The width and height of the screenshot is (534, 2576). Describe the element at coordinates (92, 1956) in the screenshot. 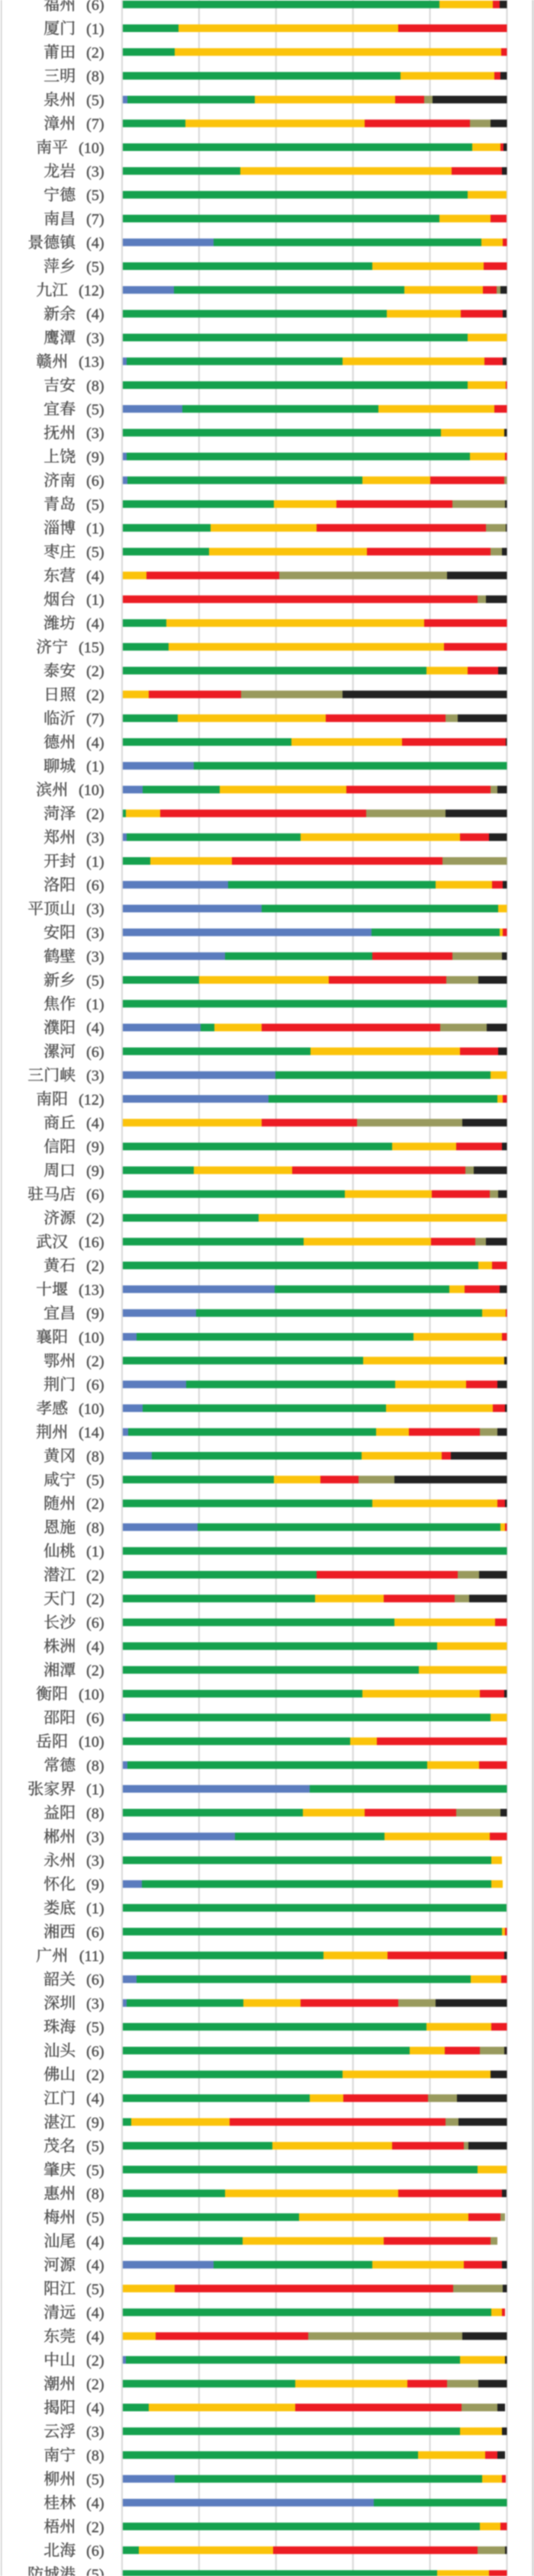

I see `svg-text: (11)` at that location.